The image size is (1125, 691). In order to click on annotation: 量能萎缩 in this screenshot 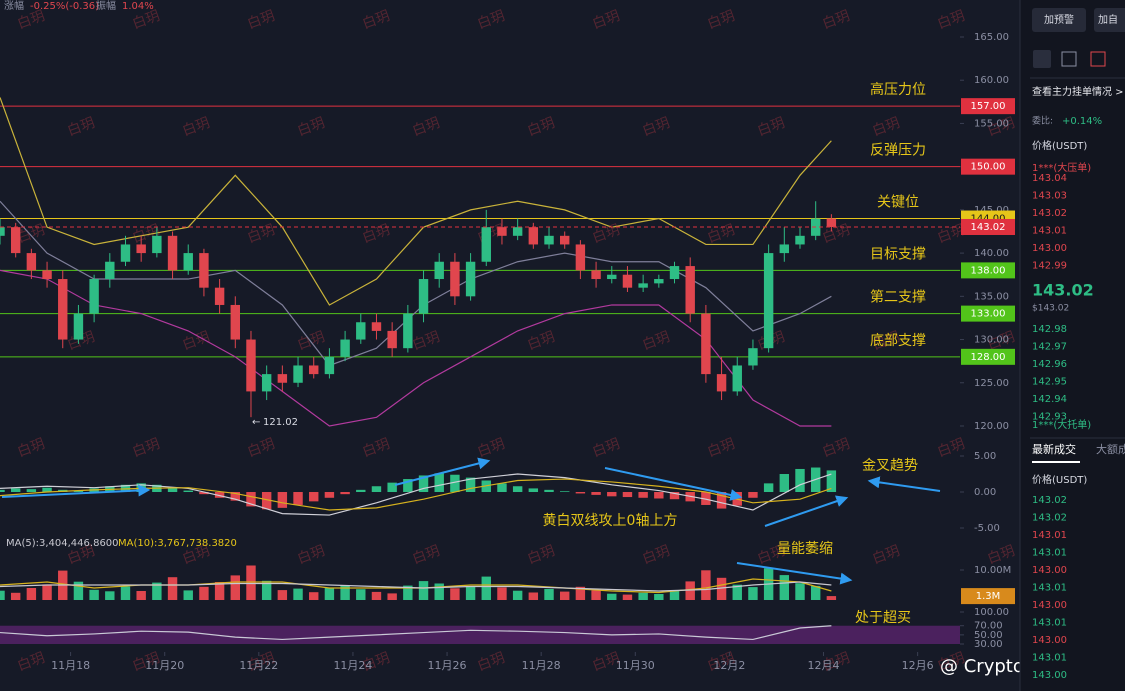, I will do `click(805, 549)`.